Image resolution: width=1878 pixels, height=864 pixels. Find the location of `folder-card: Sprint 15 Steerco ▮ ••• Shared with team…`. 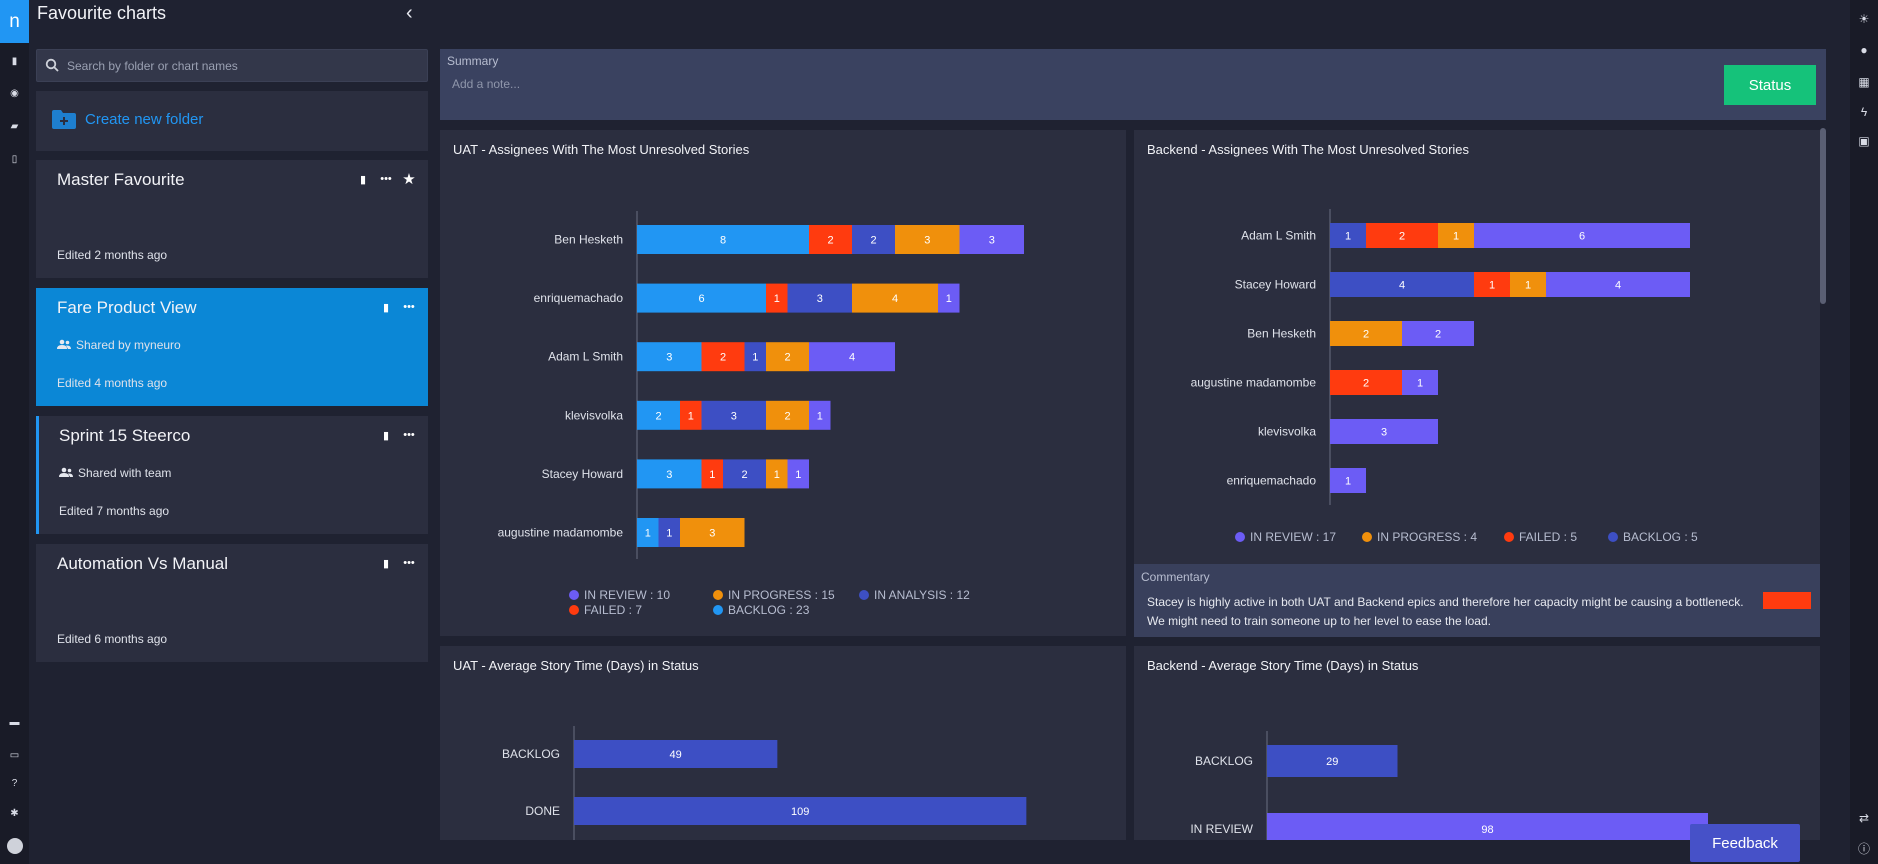

folder-card: Sprint 15 Steerco ▮ ••• Shared with team… is located at coordinates (232, 475).